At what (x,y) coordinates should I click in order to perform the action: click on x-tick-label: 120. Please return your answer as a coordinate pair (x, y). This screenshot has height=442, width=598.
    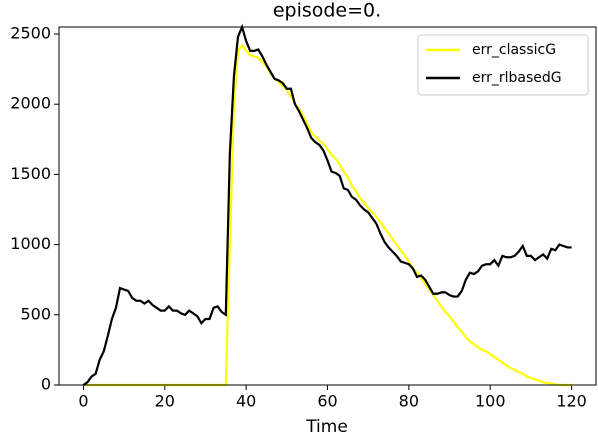
    Looking at the image, I should click on (571, 401).